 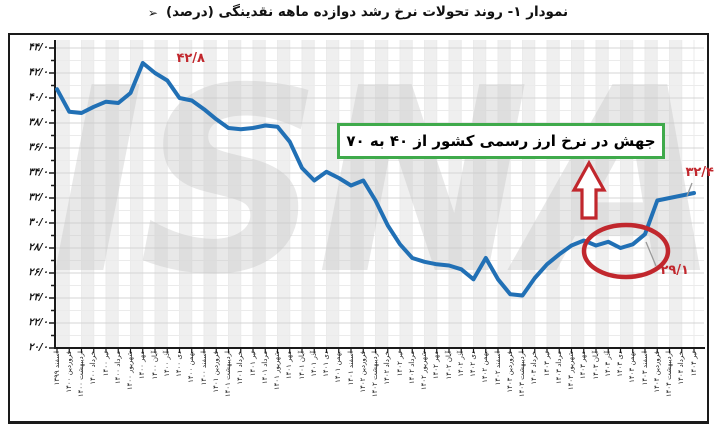 What do you see at coordinates (68, 372) in the screenshot?
I see `x-axis-tick-label: فروردین ۱۴۰۰` at bounding box center [68, 372].